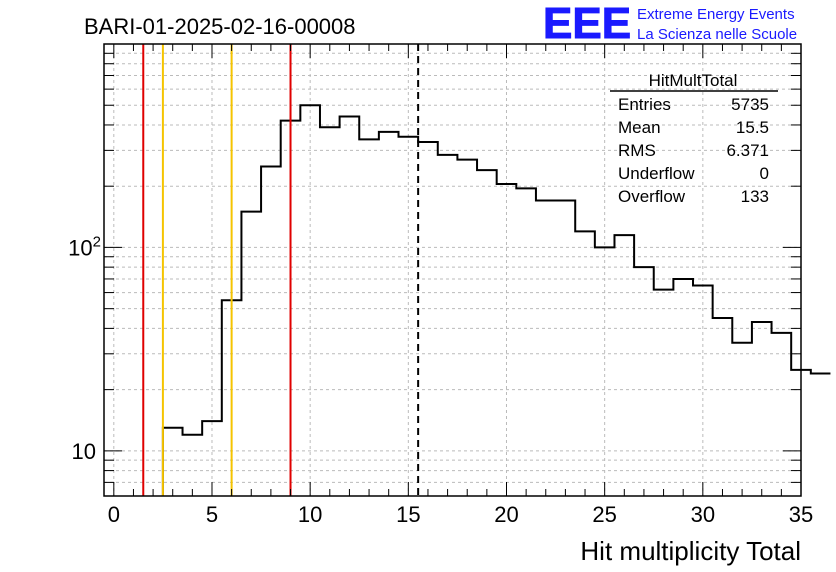 The width and height of the screenshot is (836, 572). What do you see at coordinates (750, 104) in the screenshot?
I see `stats-value: 5735` at bounding box center [750, 104].